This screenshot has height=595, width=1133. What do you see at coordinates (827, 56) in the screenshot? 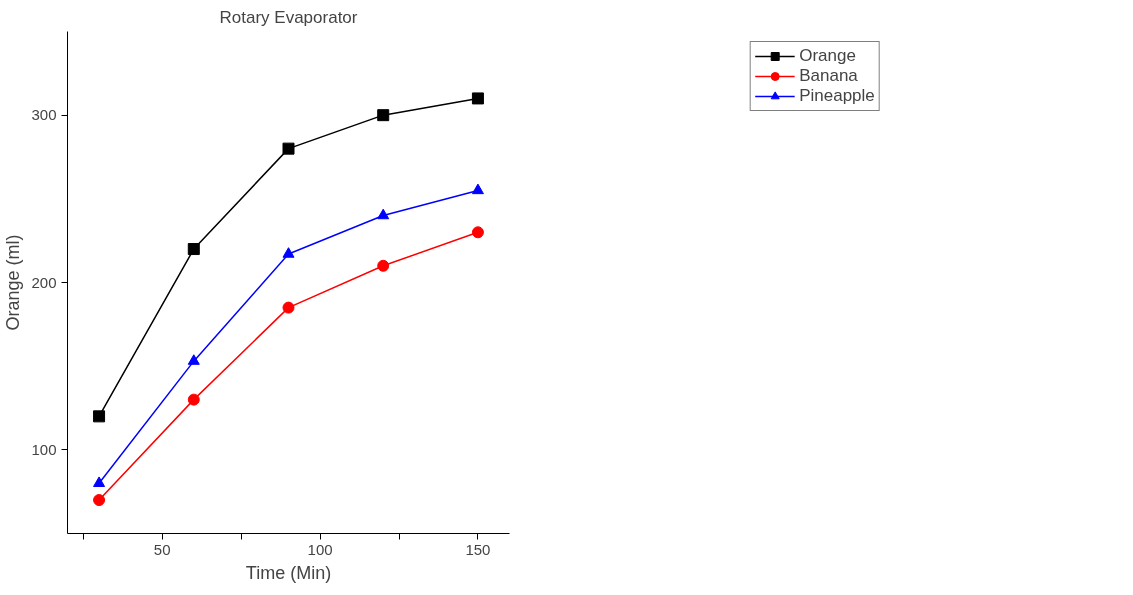
I see `legend-label: Orange` at bounding box center [827, 56].